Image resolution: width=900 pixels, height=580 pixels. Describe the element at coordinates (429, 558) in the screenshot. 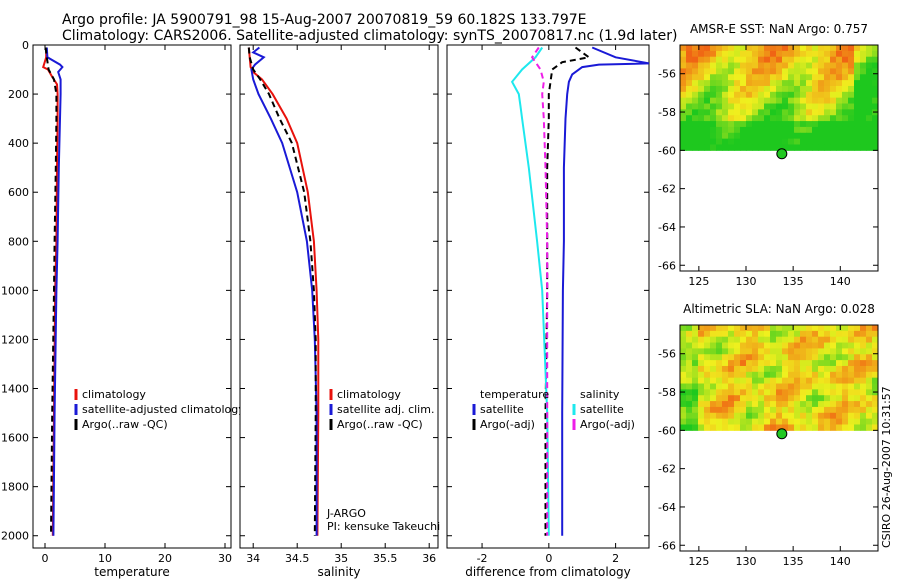

I see `salinity-xtick-label: 36` at that location.